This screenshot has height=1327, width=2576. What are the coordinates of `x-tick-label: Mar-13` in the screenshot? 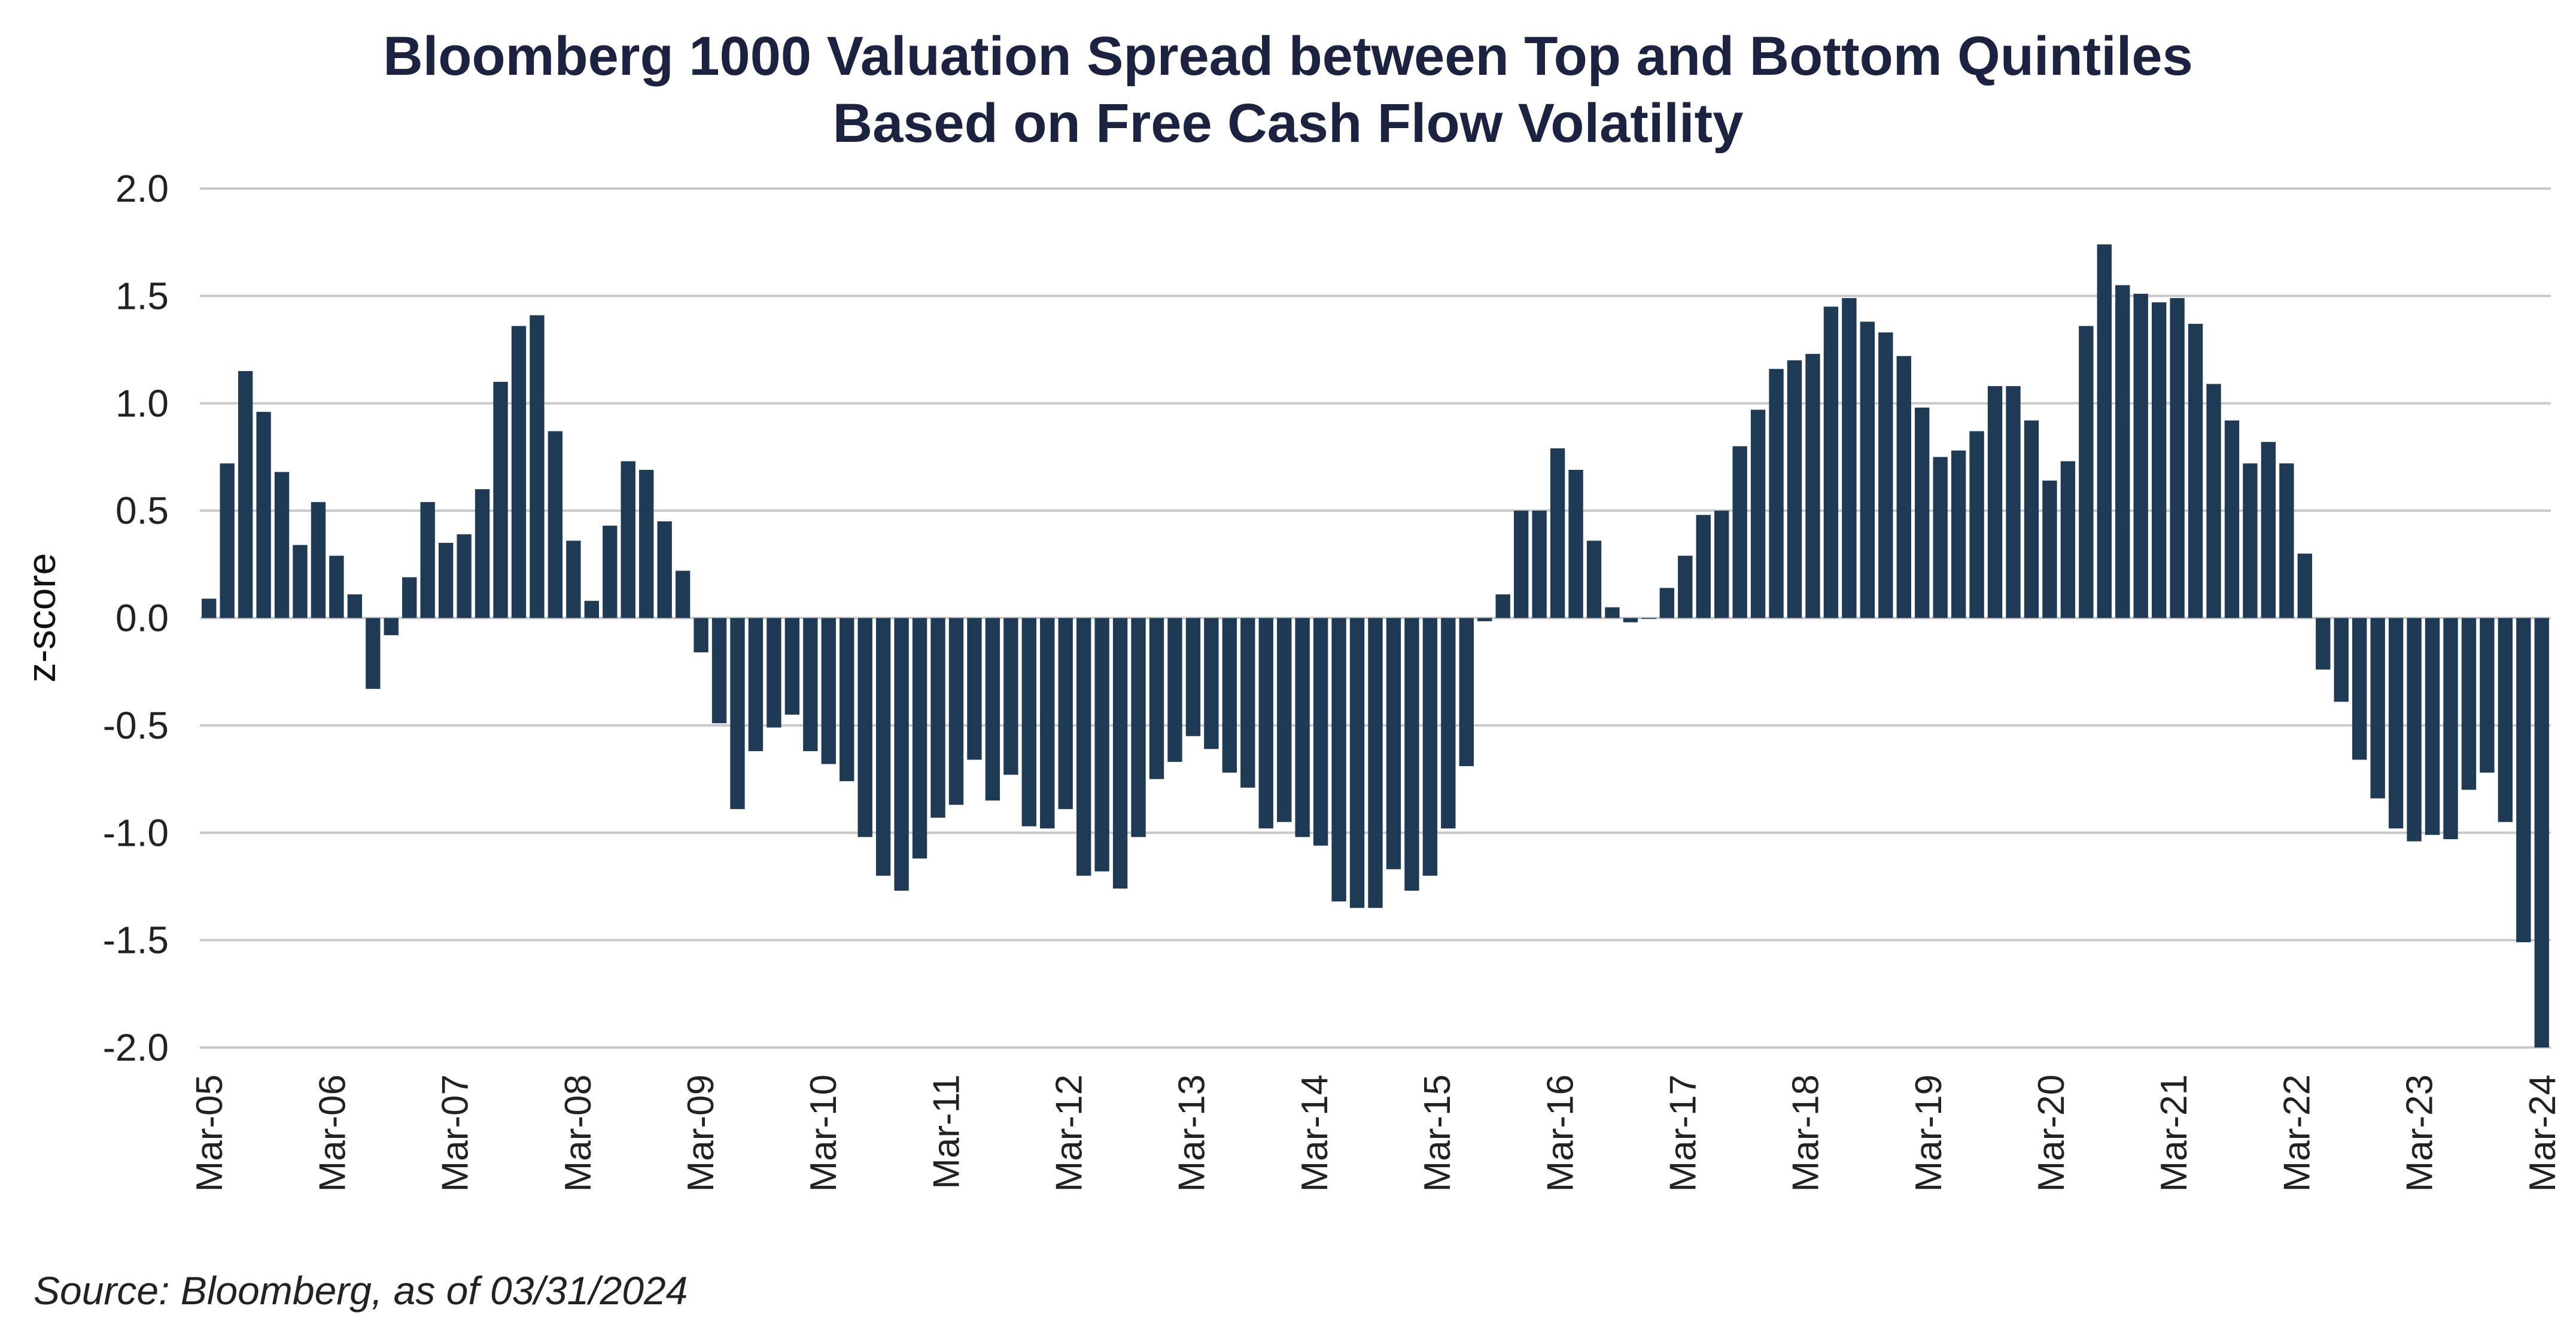 It's located at (1192, 1133).